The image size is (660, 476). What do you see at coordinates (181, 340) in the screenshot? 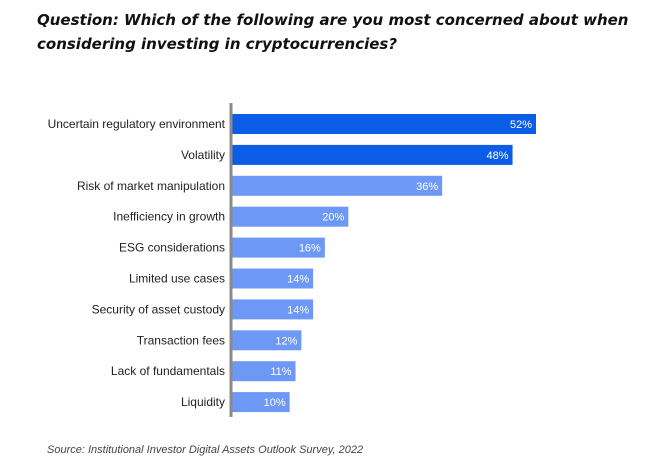
I see `category-label-7: Transaction fees` at bounding box center [181, 340].